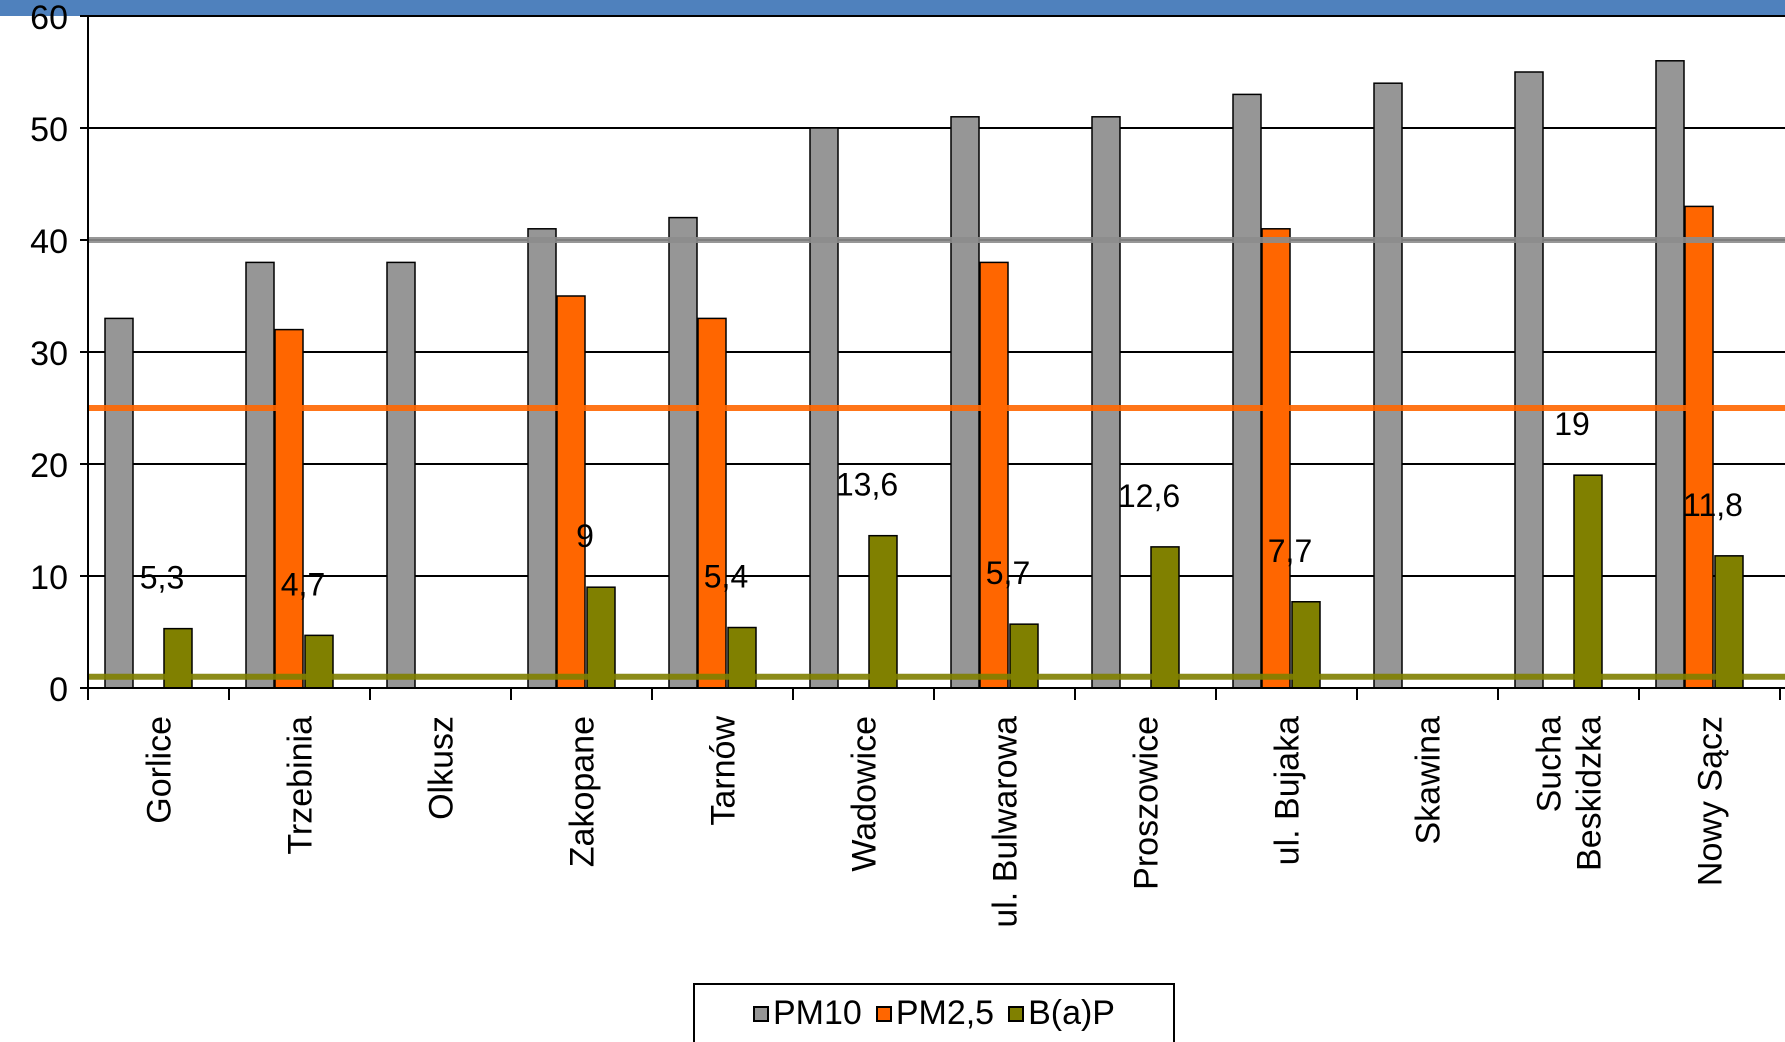 Image resolution: width=1785 pixels, height=1042 pixels. Describe the element at coordinates (865, 794) in the screenshot. I see `x-tick-label: Wadowice` at that location.